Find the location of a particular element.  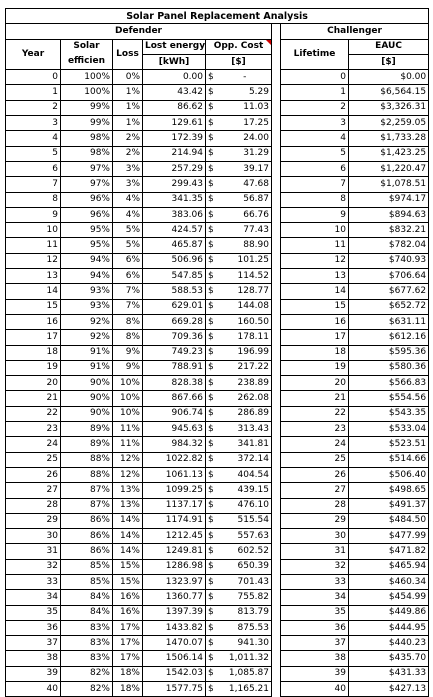

opp-cost-cell: 196.99 is located at coordinates (245, 352).